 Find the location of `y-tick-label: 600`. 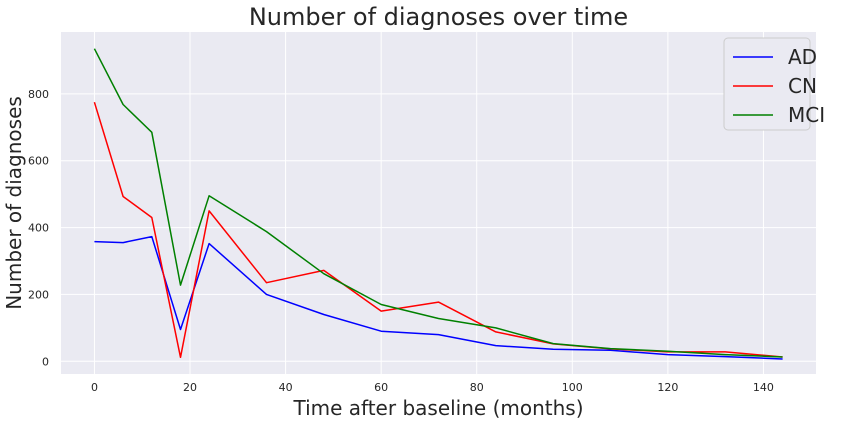

y-tick-label: 600 is located at coordinates (38, 161).